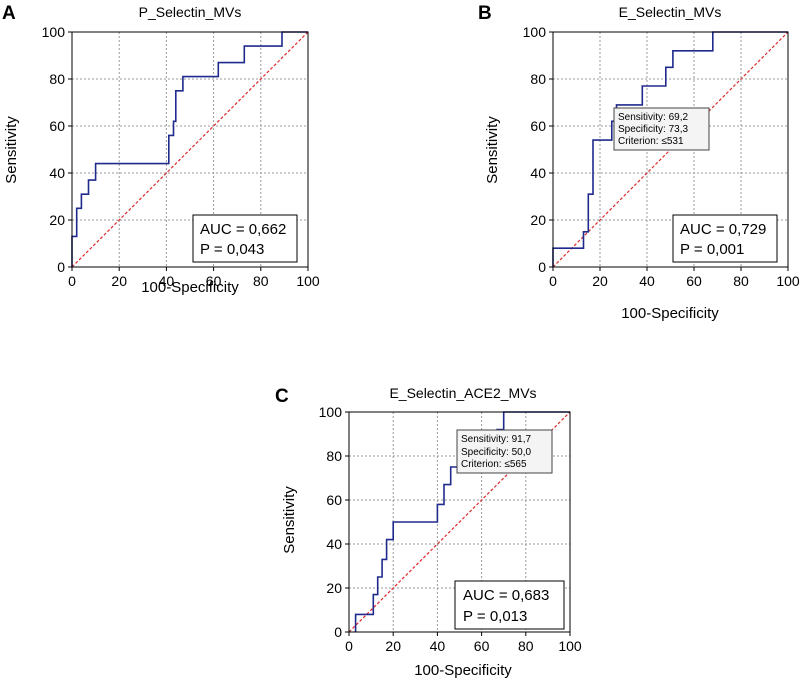 Image resolution: width=803 pixels, height=685 pixels. What do you see at coordinates (653, 129) in the screenshot?
I see `panel-b-tooltip-specificity: Specificity: 73,3` at bounding box center [653, 129].